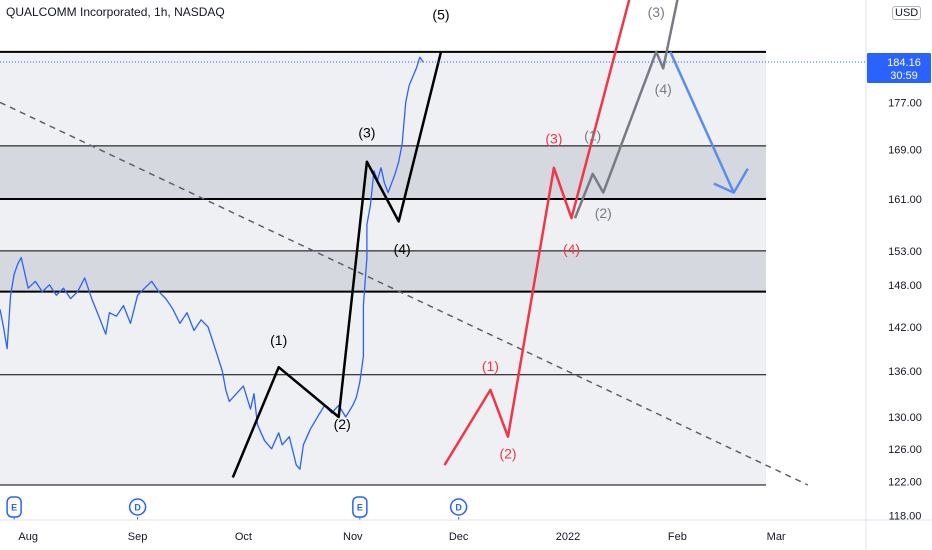 This screenshot has width=932, height=550. What do you see at coordinates (904, 76) in the screenshot?
I see `bar-countdown: 30:59` at bounding box center [904, 76].